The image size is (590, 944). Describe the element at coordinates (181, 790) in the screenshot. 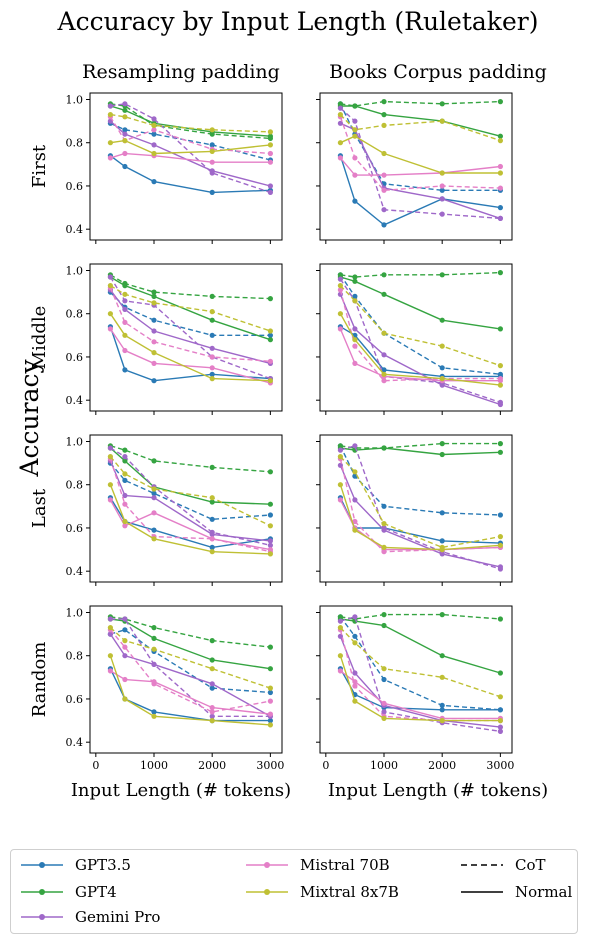

I see `x-axis-label-left: Input Length (# tokens)` at that location.